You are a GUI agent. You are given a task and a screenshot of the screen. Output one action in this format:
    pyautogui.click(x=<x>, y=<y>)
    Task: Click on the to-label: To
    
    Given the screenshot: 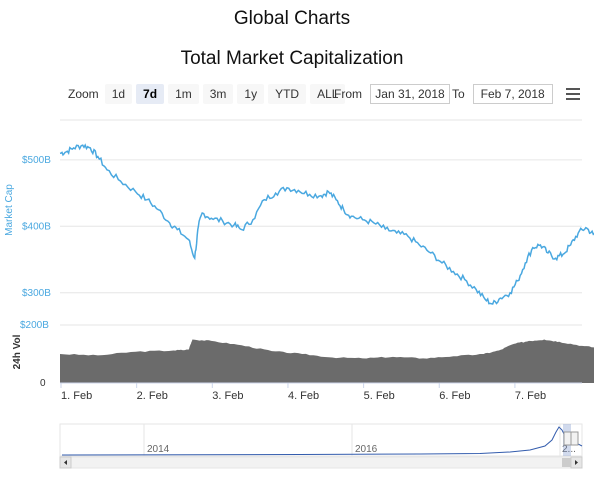 What is the action you would take?
    pyautogui.click(x=458, y=94)
    